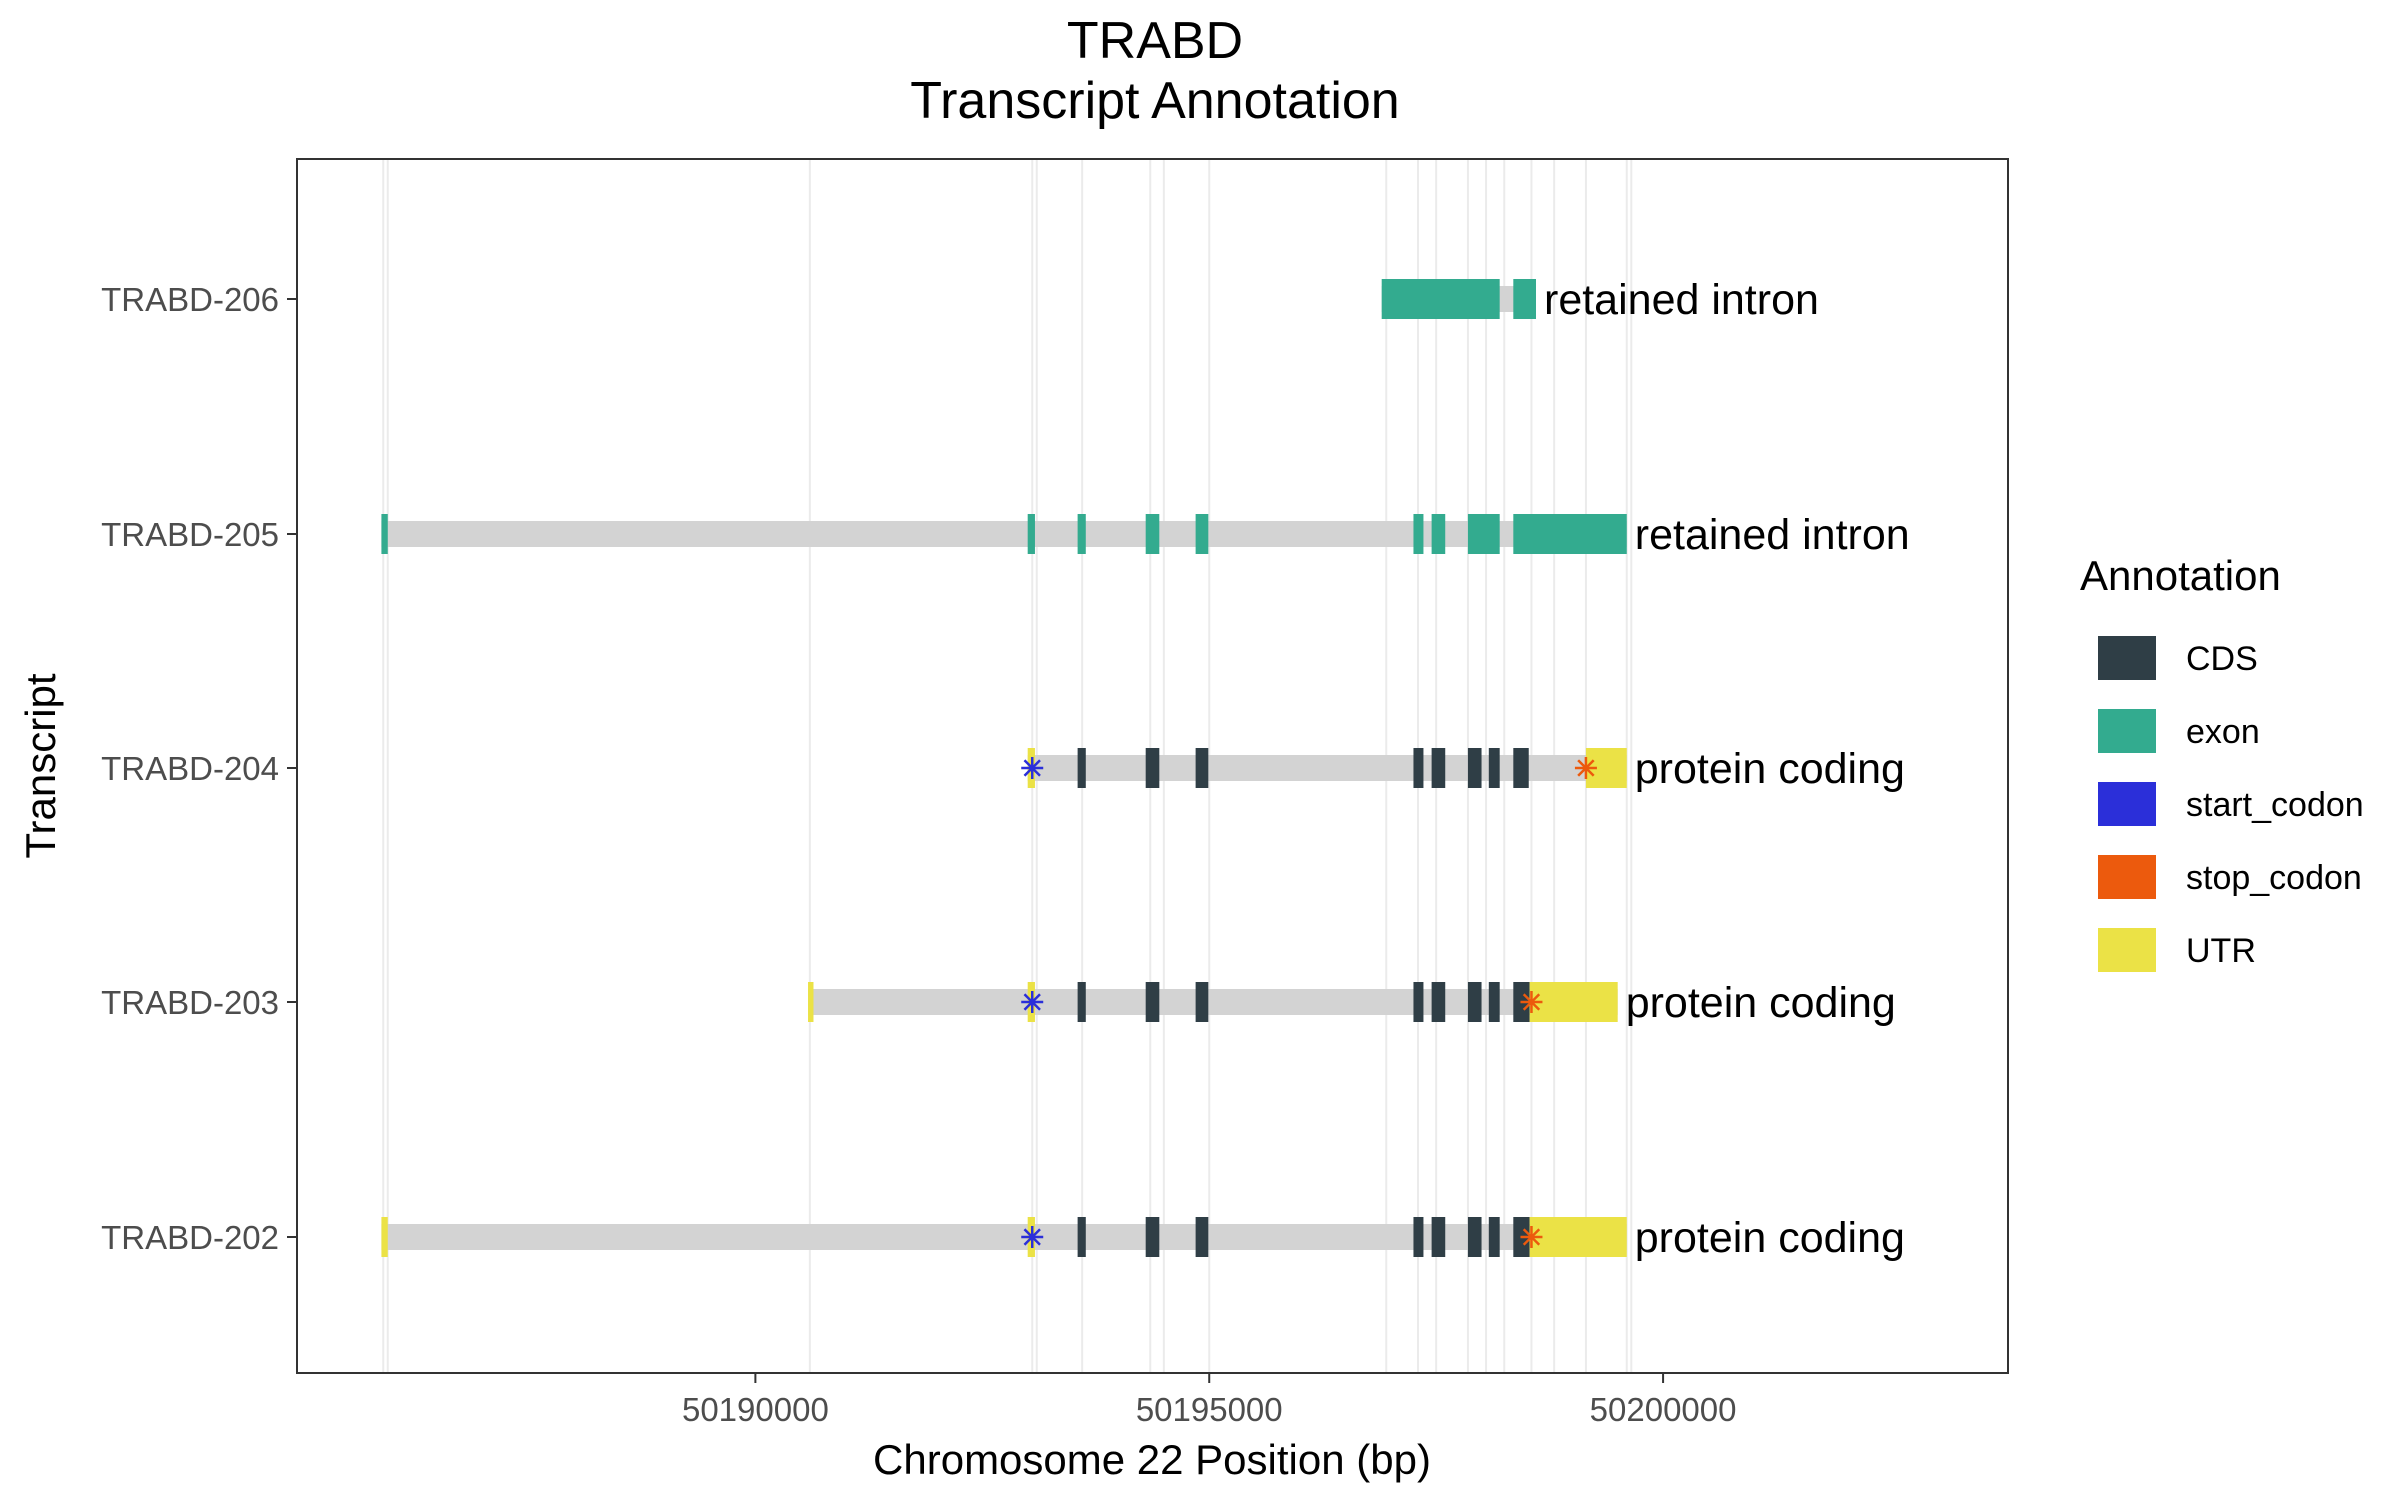 The width and height of the screenshot is (2400, 1500). Describe the element at coordinates (2274, 878) in the screenshot. I see `legend-label: stop_codon` at that location.